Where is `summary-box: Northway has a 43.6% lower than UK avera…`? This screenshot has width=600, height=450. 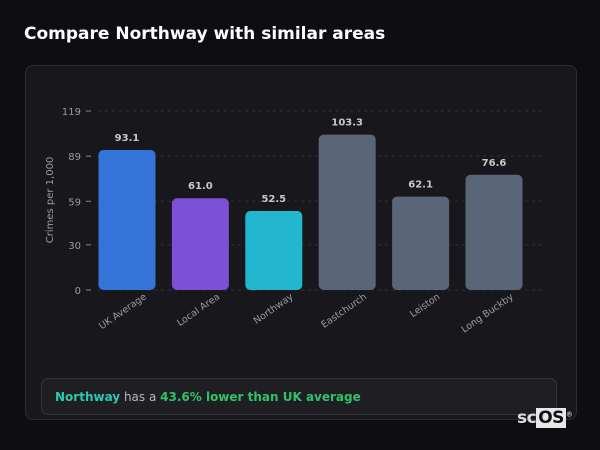
summary-box: Northway has a 43.6% lower than UK avera… is located at coordinates (299, 396).